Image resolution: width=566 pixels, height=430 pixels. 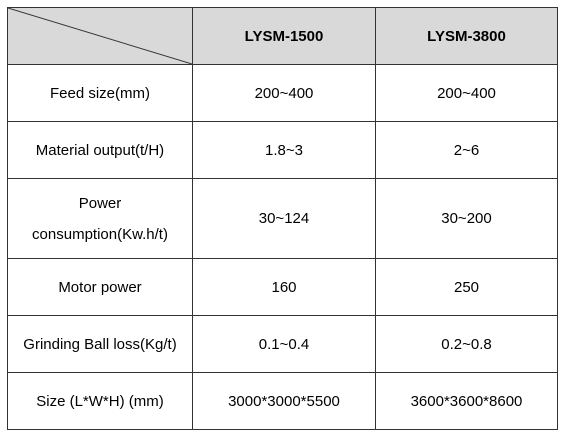 I want to click on row-label: Motor power, so click(x=100, y=287).